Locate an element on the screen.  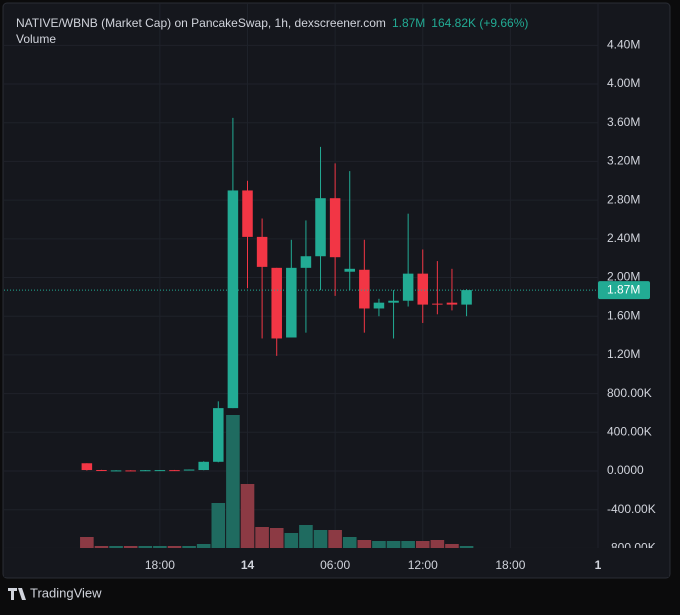
y-tick-label: 3.20M is located at coordinates (623, 161).